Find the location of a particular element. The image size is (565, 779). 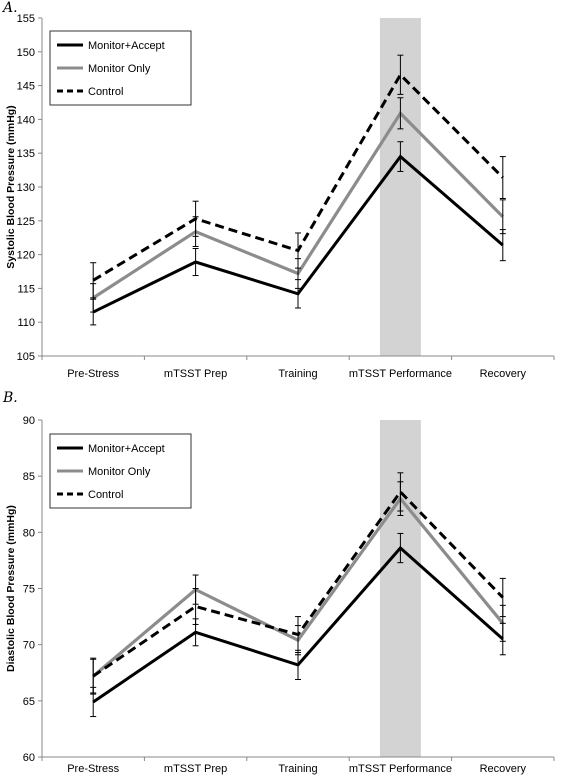

y-tick-label: 135 is located at coordinates (26, 154).